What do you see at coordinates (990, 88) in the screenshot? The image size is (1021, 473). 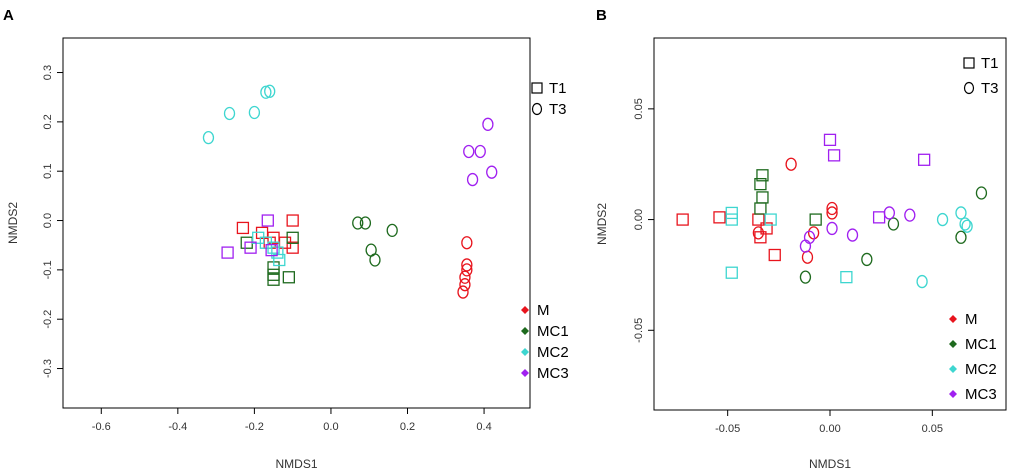 I see `legend-shape-label: T3` at bounding box center [990, 88].